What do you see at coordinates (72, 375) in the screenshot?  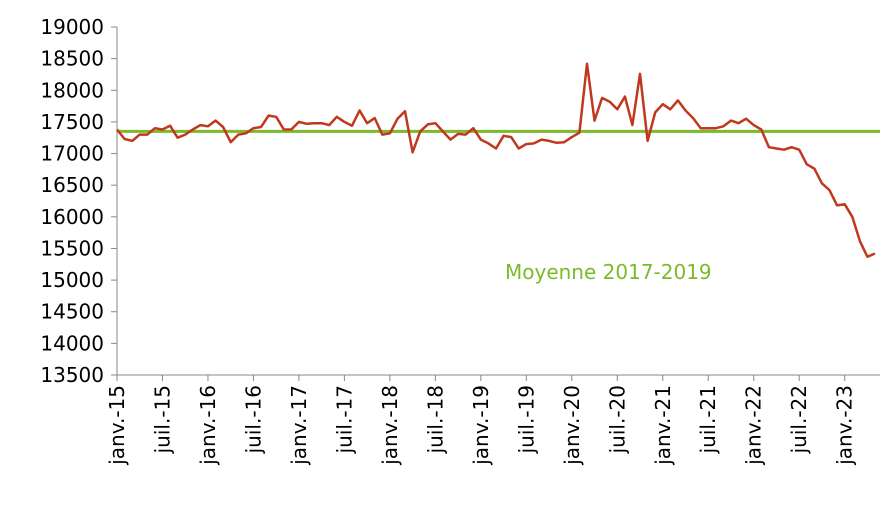 I see `y-tick-label: 13500` at bounding box center [72, 375].